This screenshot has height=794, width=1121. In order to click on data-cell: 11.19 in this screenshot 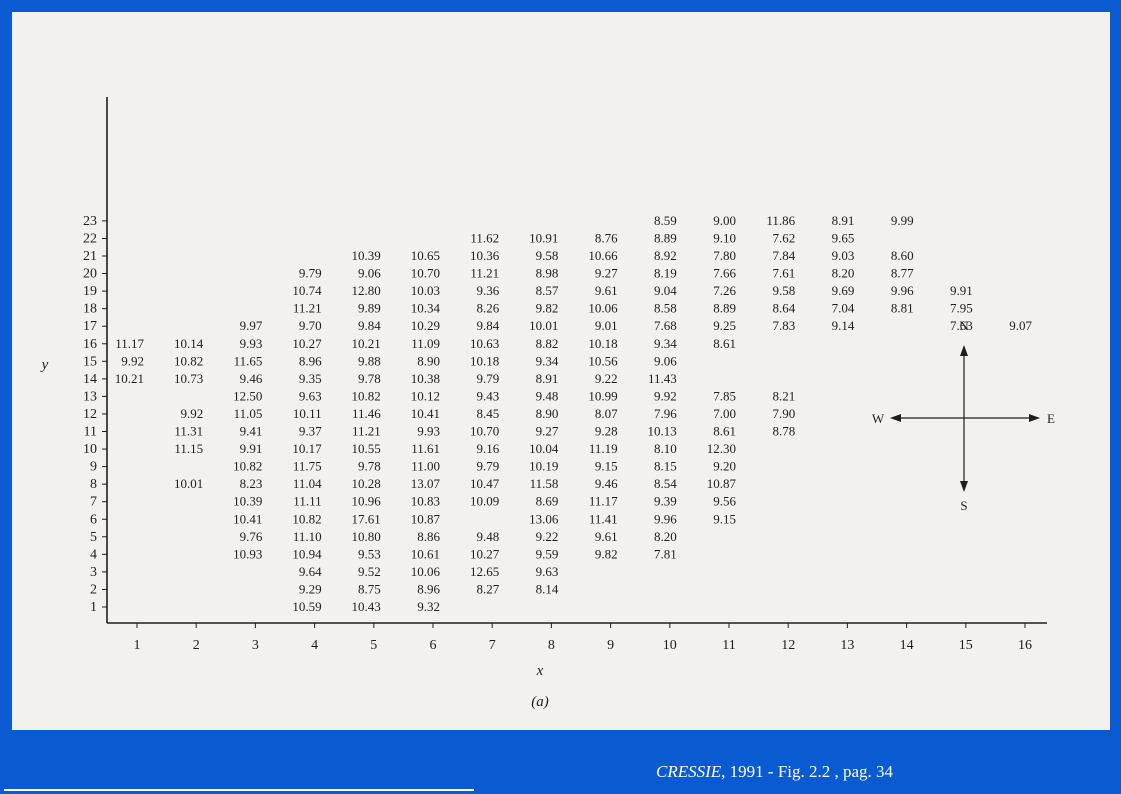, I will do `click(603, 448)`.